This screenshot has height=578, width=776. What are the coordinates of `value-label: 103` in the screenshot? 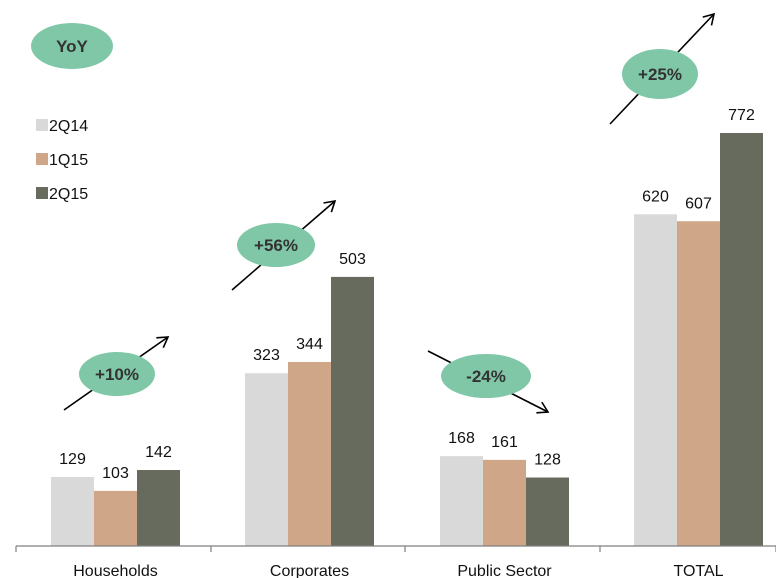 It's located at (115, 473).